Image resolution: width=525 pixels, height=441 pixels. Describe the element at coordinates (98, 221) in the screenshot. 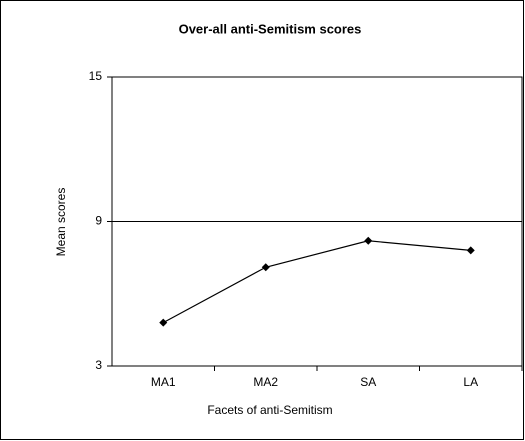

I see `y-tick-label: 9` at that location.